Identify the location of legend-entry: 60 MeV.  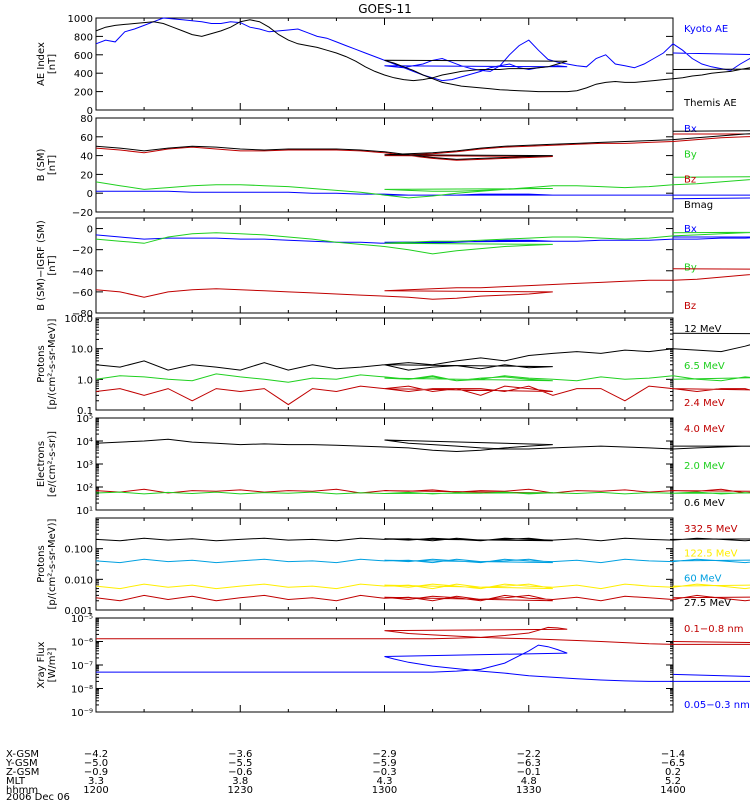
(703, 578).